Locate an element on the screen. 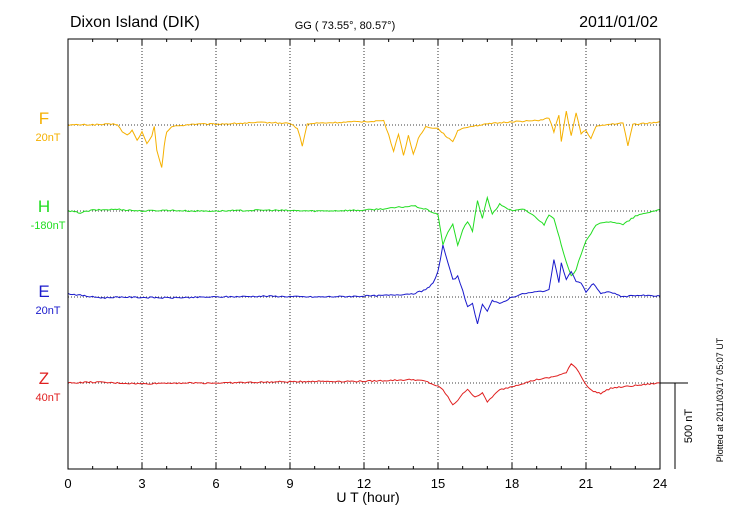 Image resolution: width=730 pixels, height=520 pixels. x-tick-label: 9 is located at coordinates (289, 483).